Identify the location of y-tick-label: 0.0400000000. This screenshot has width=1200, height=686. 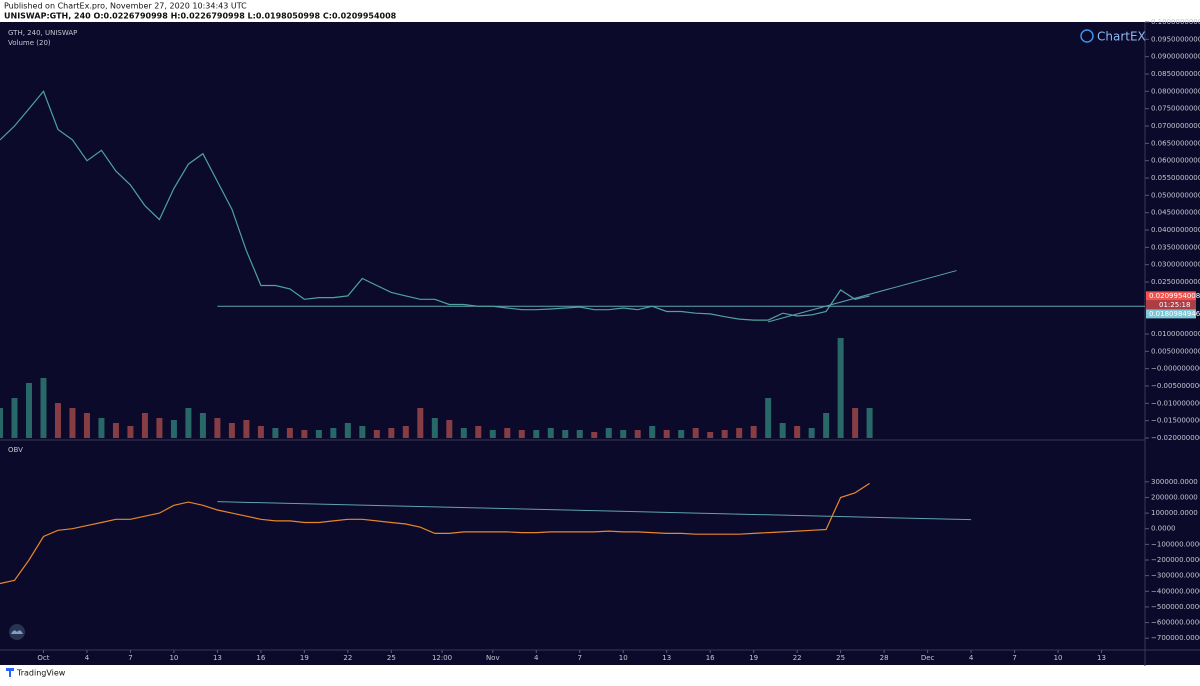
(1175, 230).